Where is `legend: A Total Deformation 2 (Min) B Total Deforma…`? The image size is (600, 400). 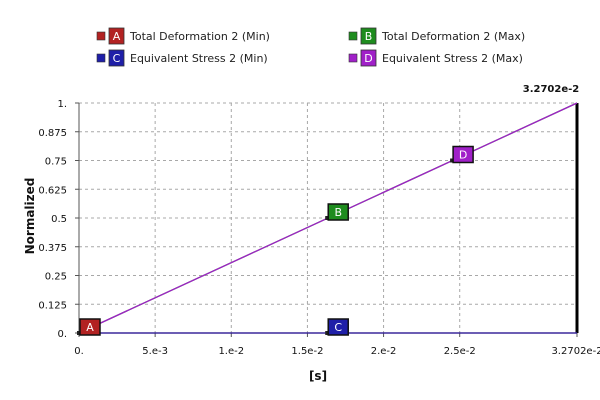 legend: A Total Deformation 2 (Min) B Total Deforma… is located at coordinates (310, 47).